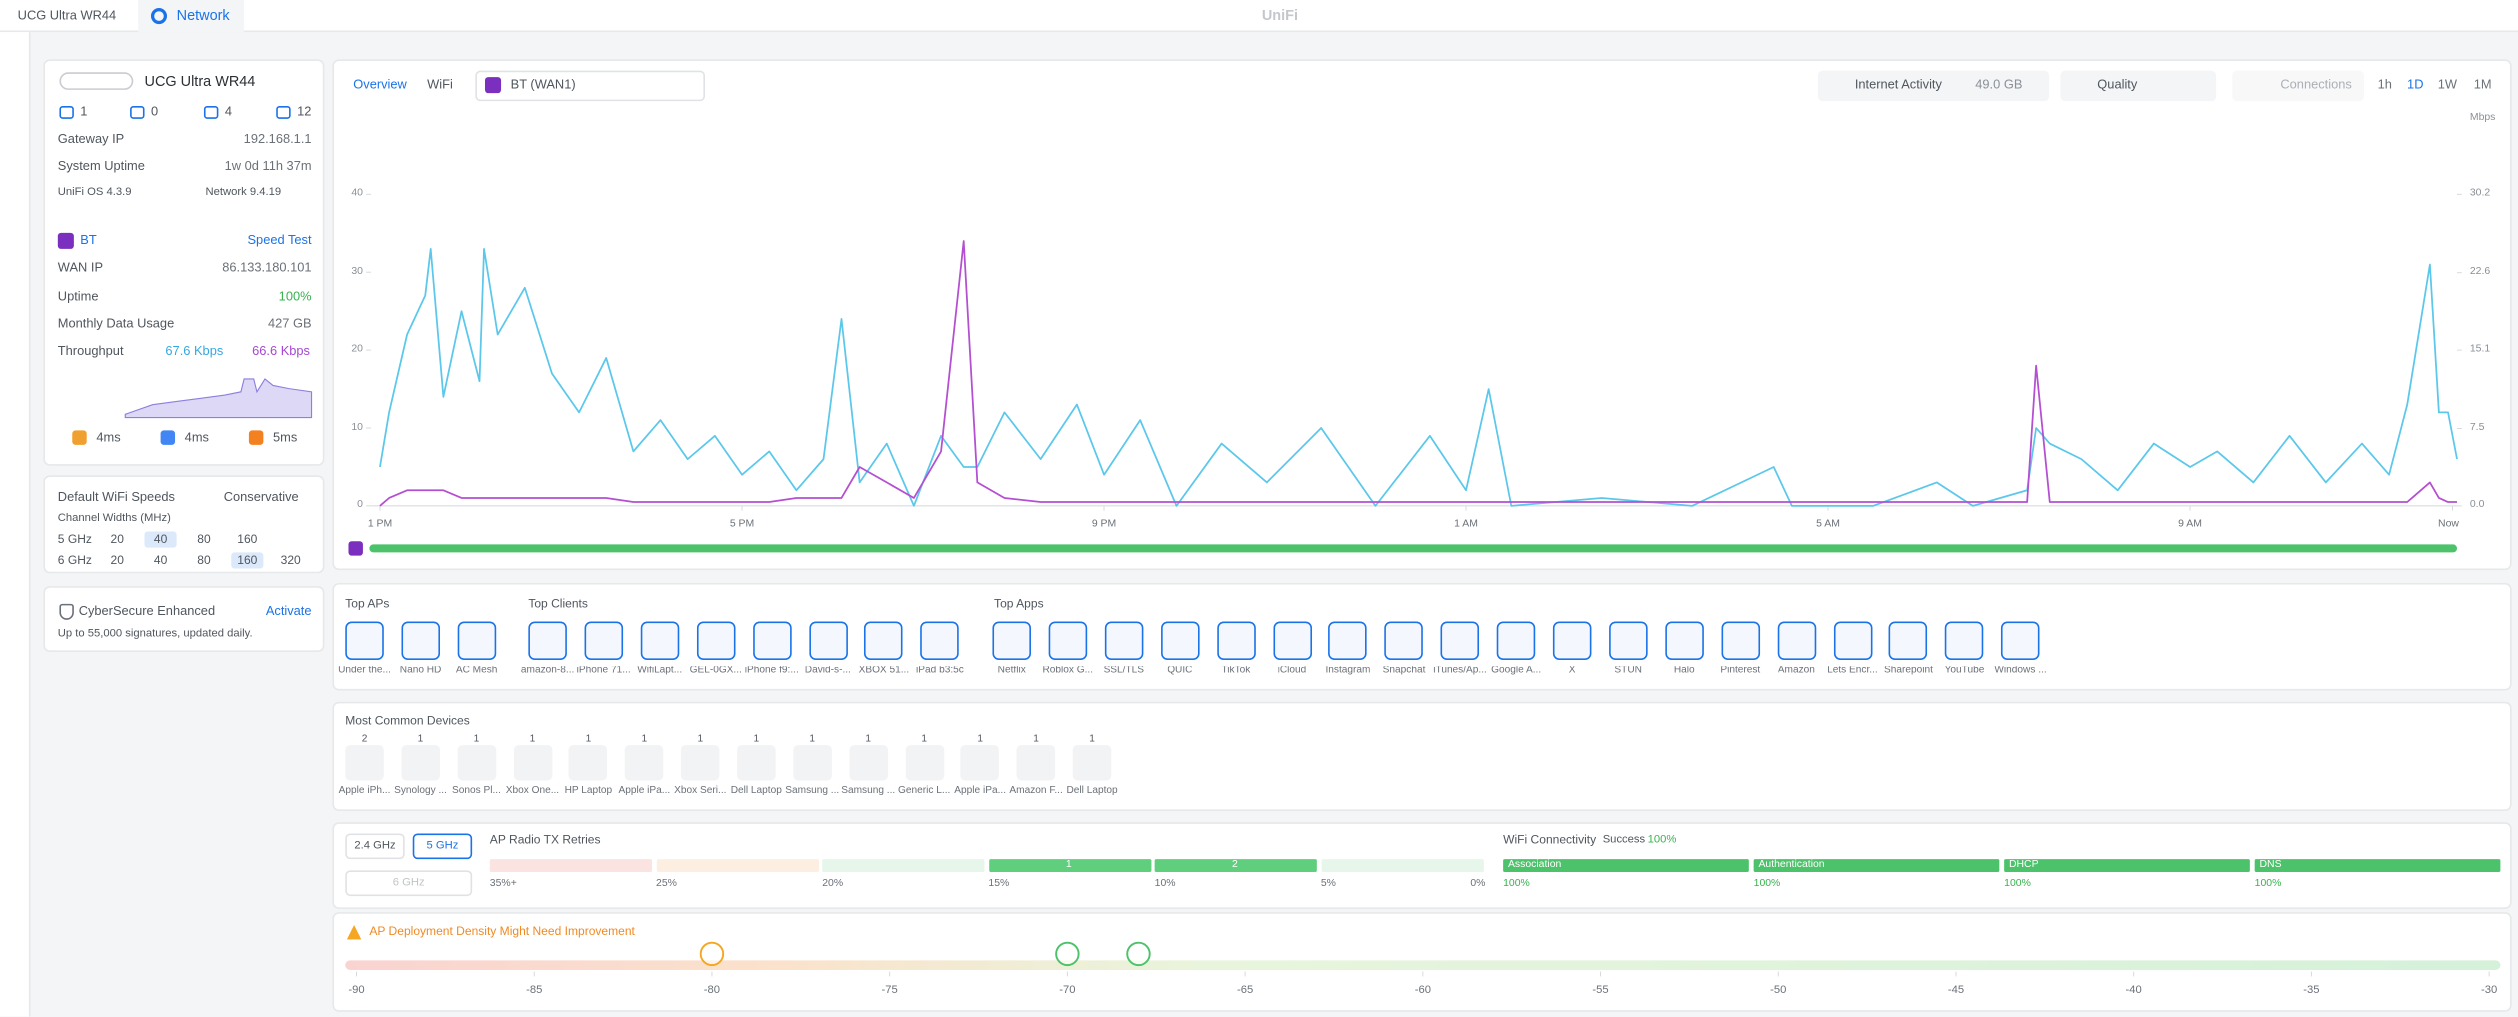 This screenshot has width=2518, height=1017. Describe the element at coordinates (588, 791) in the screenshot. I see `item-label: HP Laptop` at that location.